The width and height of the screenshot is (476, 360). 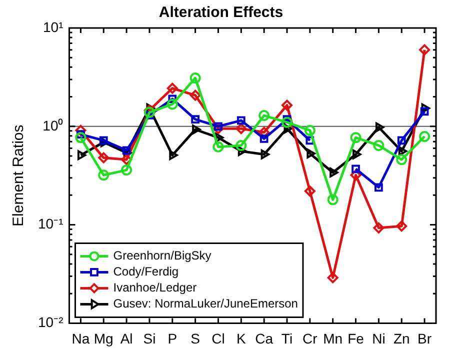 What do you see at coordinates (104, 338) in the screenshot?
I see `x-tick-label: Mg` at bounding box center [104, 338].